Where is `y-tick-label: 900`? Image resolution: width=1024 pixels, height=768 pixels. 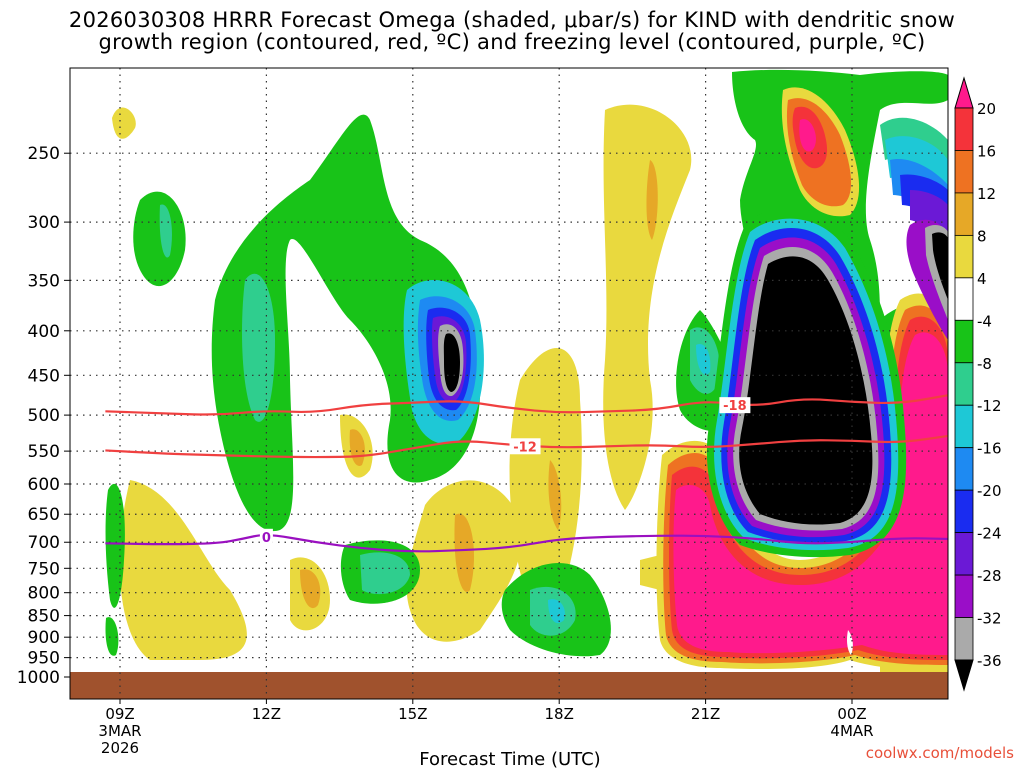 y-tick-label: 900 is located at coordinates (44, 638).